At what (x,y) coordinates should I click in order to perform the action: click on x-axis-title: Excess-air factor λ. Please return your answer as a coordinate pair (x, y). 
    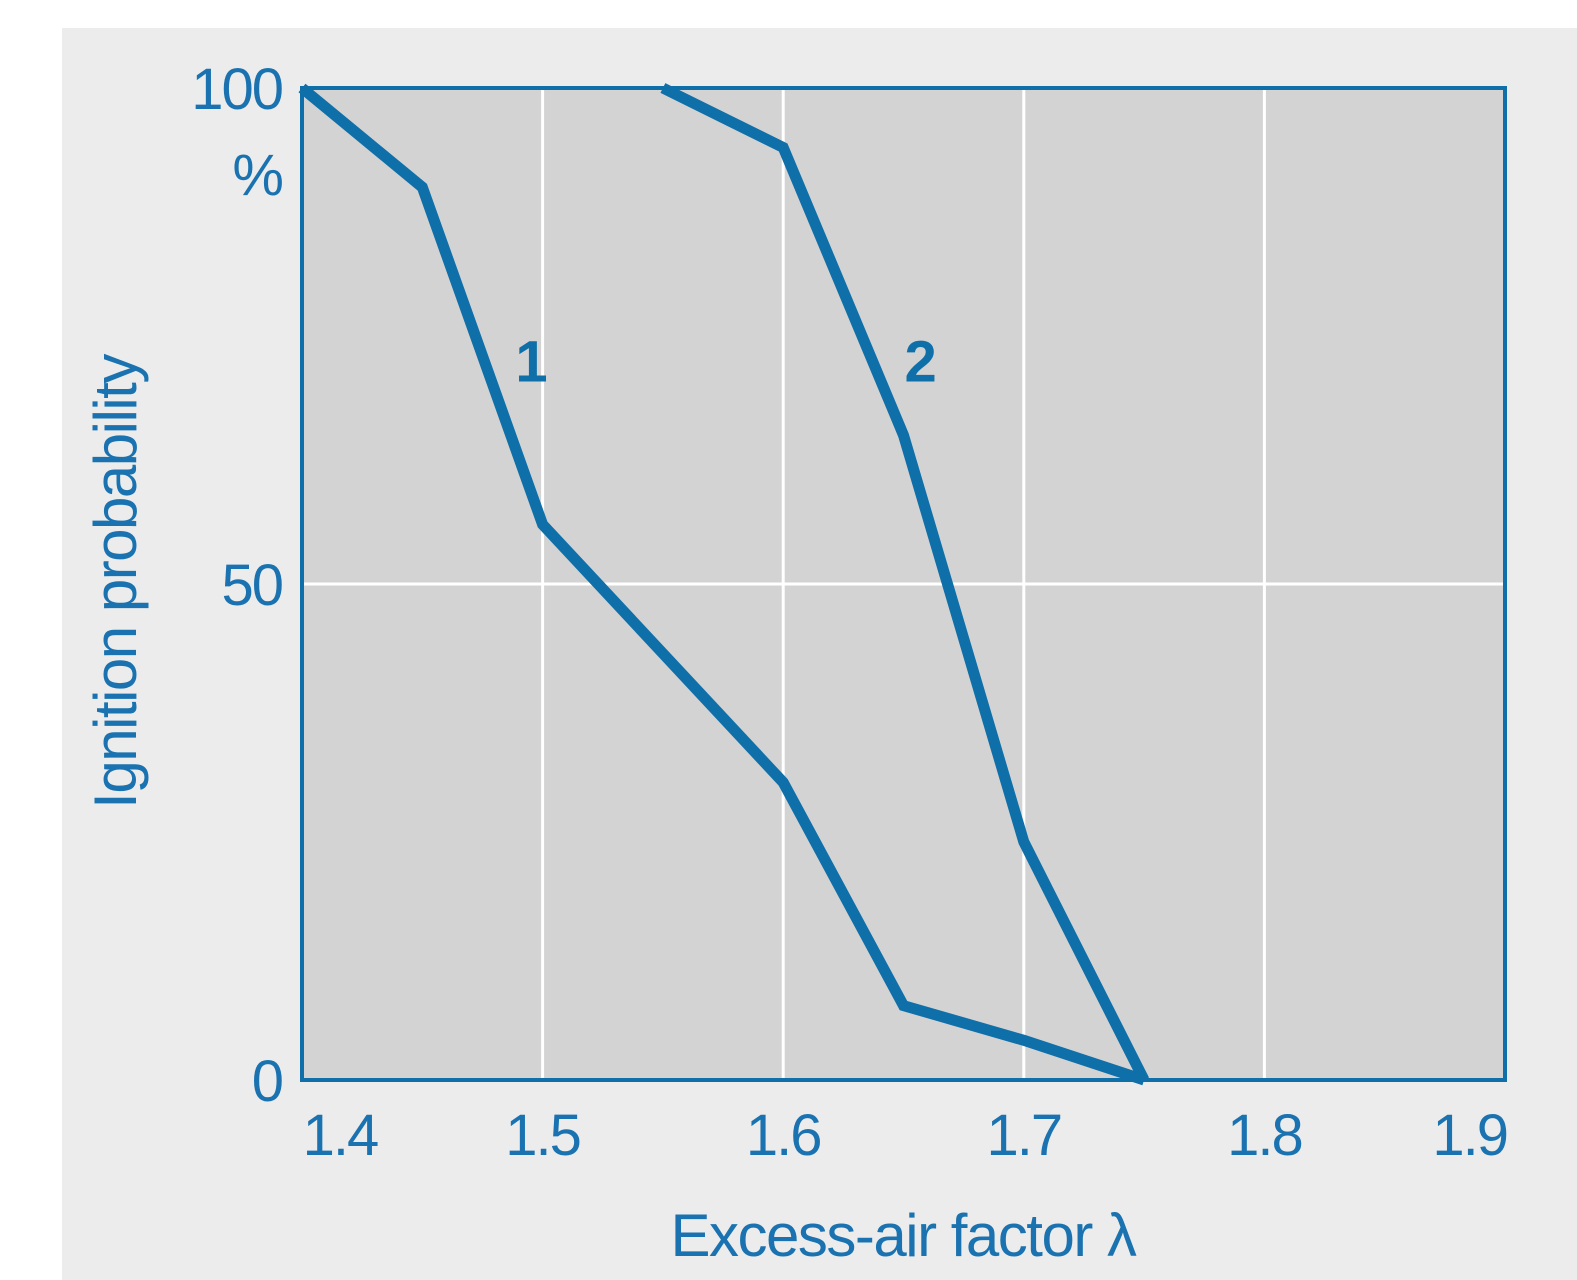
    Looking at the image, I should click on (904, 1235).